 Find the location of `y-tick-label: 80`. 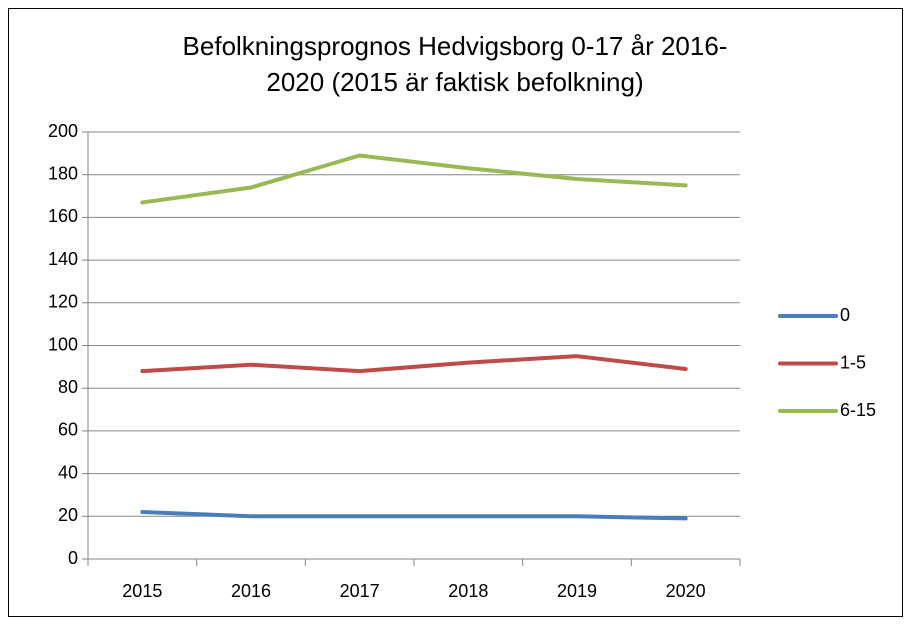

y-tick-label: 80 is located at coordinates (68, 387).